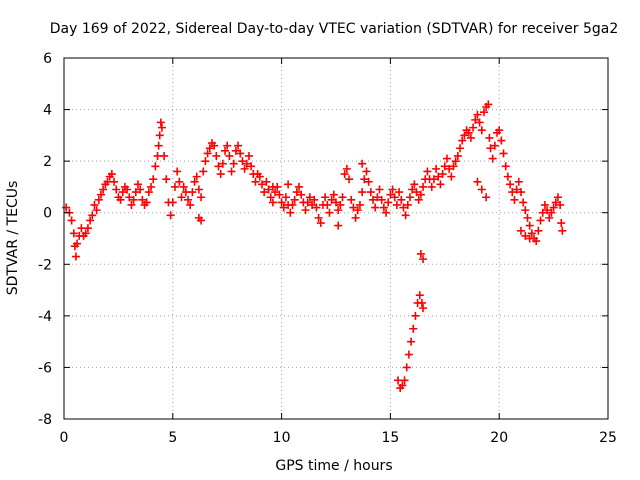 This screenshot has width=640, height=480. Describe the element at coordinates (499, 438) in the screenshot. I see `x-tick-label: 20` at that location.